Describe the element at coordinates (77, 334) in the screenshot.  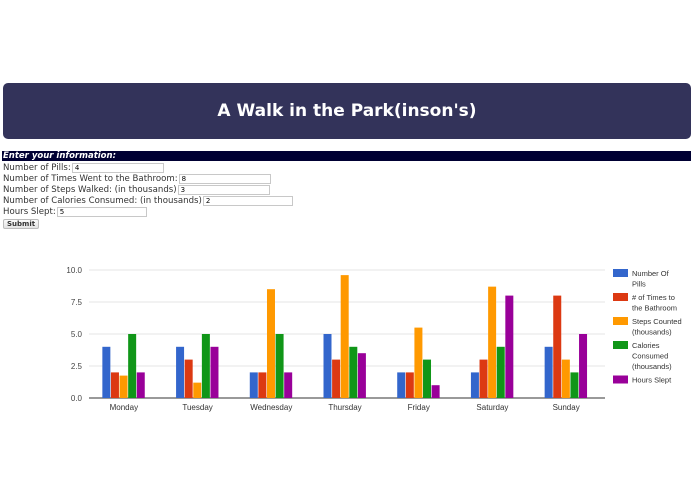
I see `y-tick-label: 5.0` at that location.